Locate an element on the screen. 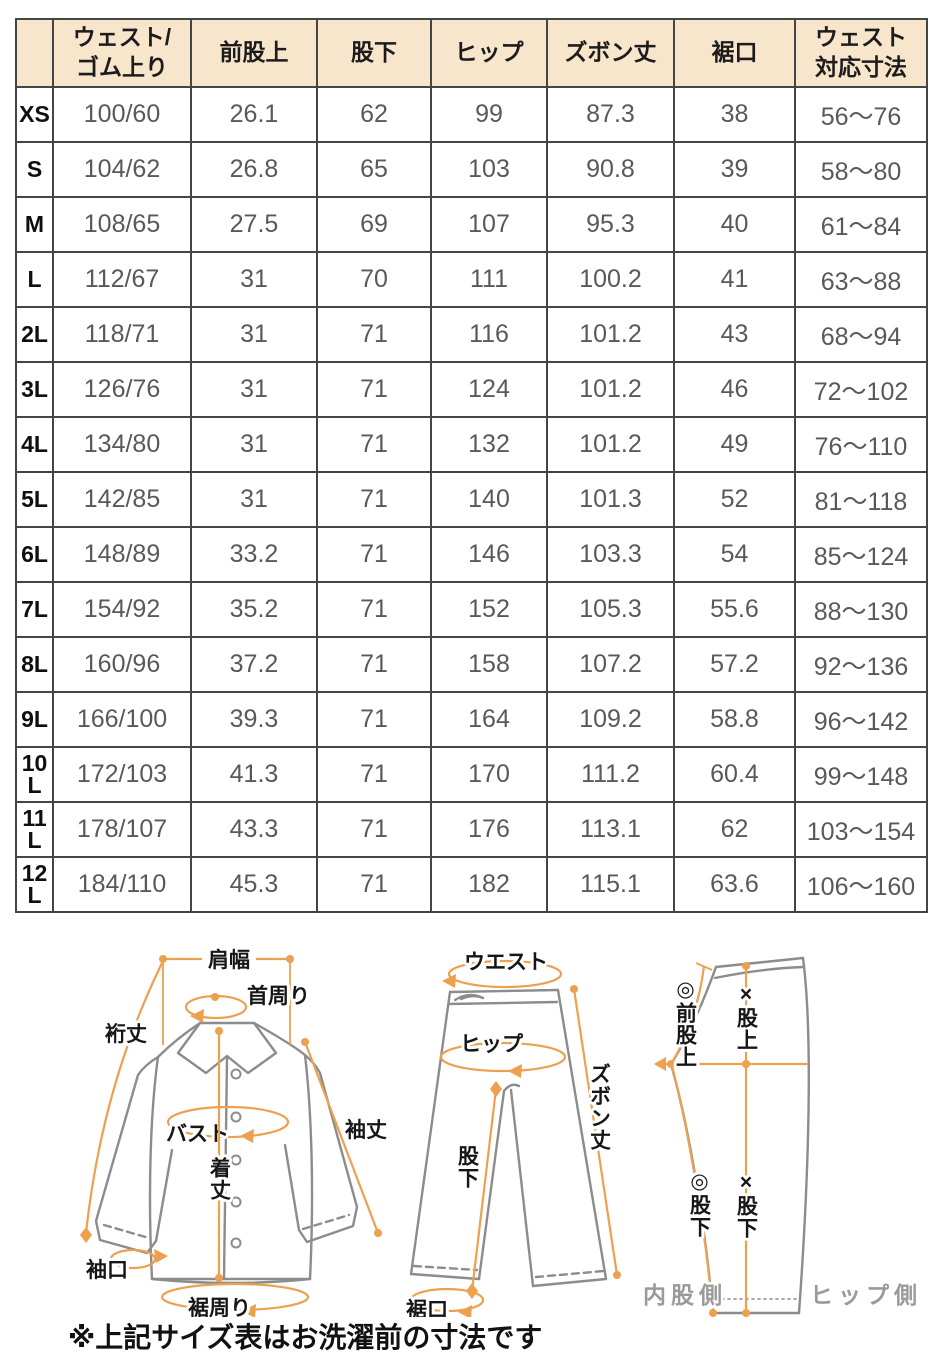 This screenshot has width=940, height=1360. cell-pants-length: 95.3 is located at coordinates (610, 224).